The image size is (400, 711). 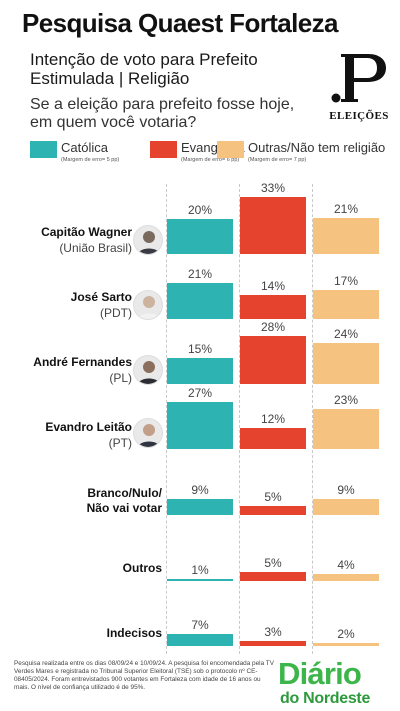 I want to click on candidate-name: André Fernandes, so click(x=82, y=362).